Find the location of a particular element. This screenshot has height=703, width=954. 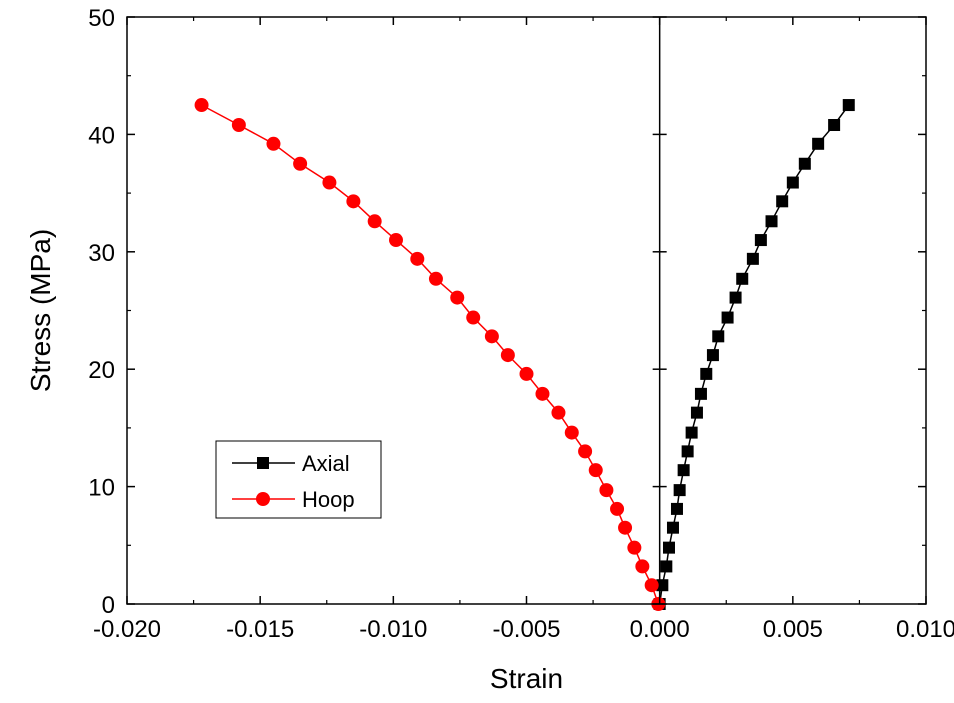

y-axis-title: Stress (MPa) is located at coordinates (40, 310).